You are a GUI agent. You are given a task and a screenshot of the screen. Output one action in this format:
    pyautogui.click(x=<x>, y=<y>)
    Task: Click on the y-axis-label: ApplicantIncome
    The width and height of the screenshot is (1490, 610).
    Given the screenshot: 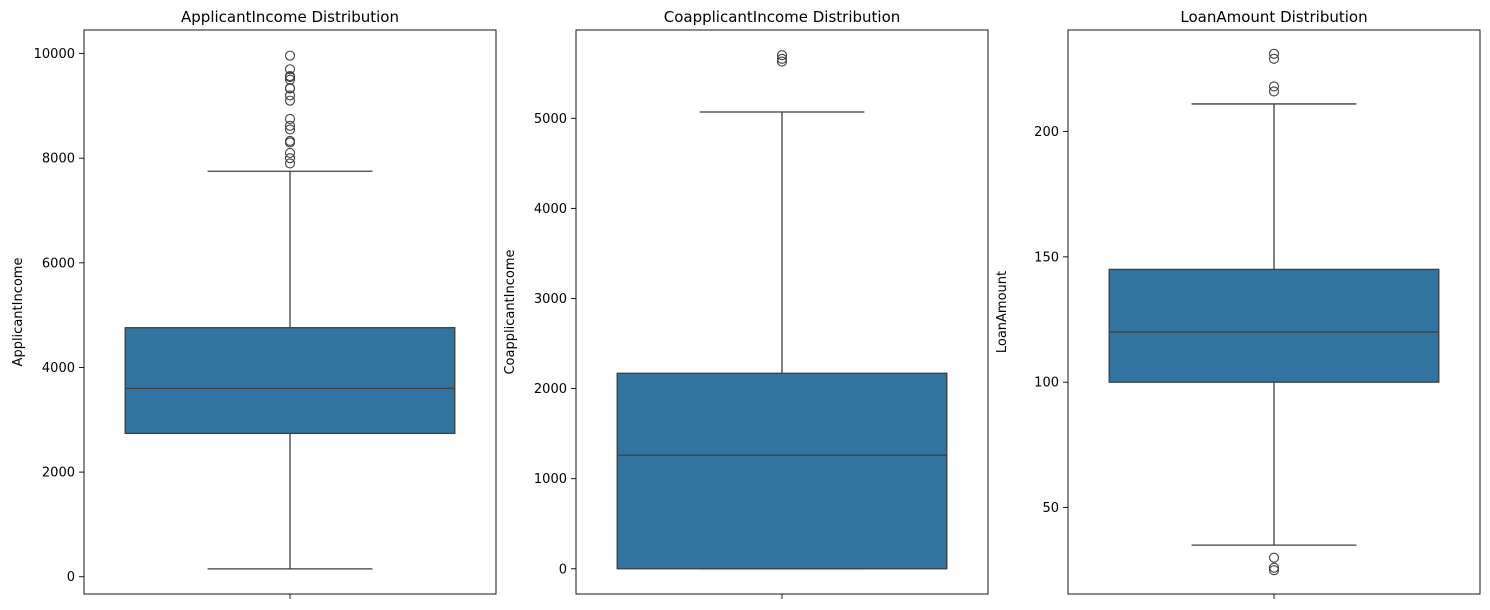 What is the action you would take?
    pyautogui.click(x=18, y=312)
    